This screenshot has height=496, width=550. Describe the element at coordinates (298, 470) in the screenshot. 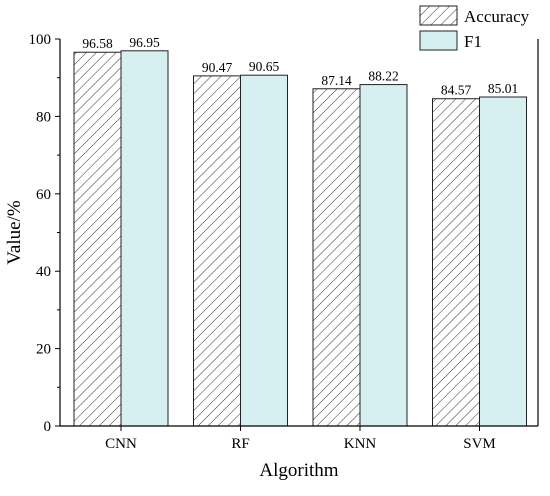

I see `x-axis-title: Algorithm` at that location.